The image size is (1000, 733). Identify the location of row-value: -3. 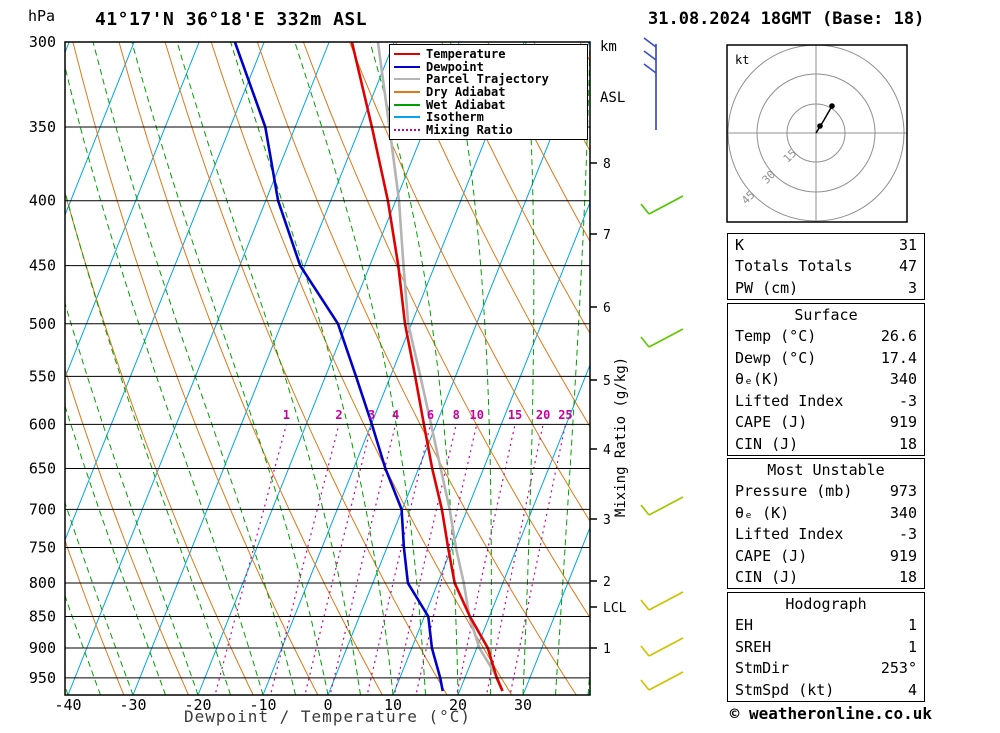
(907, 534).